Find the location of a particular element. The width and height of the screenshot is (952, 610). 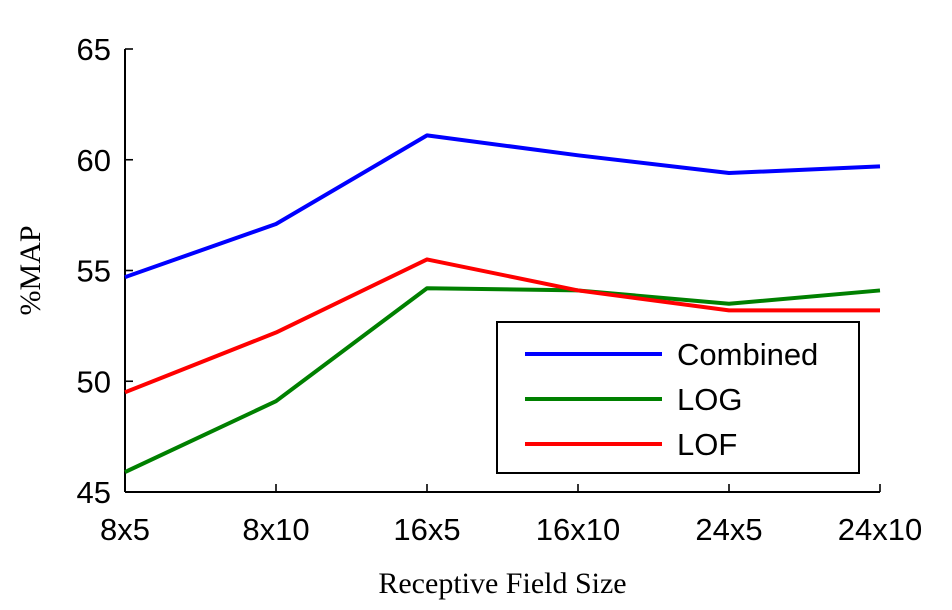

x-tick-label: 16x5 is located at coordinates (426, 529).